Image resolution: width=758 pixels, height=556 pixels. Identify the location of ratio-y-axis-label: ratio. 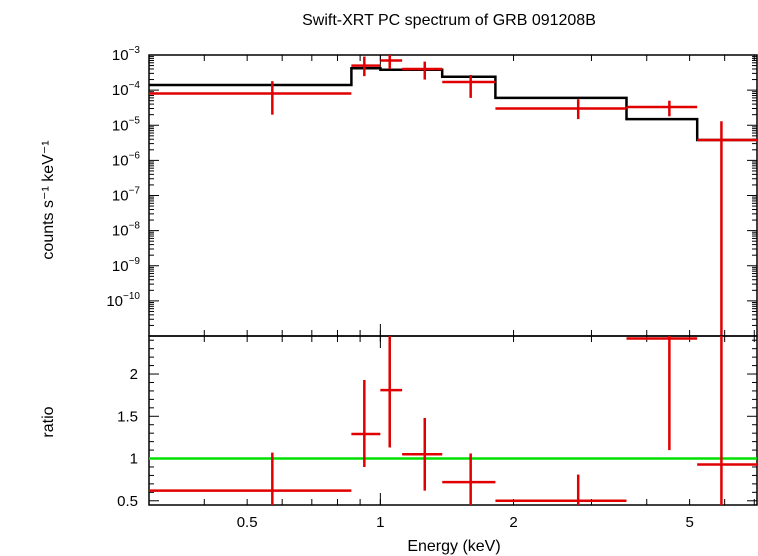
(48, 421).